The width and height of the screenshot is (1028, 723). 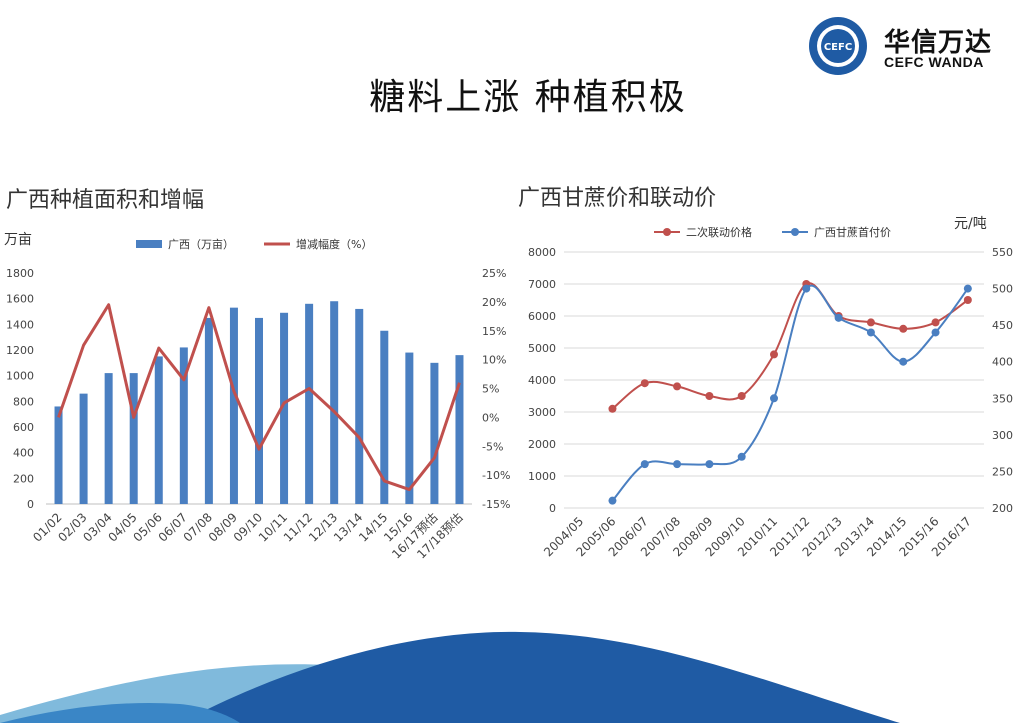 What do you see at coordinates (790, 346) in the screenshot?
I see `linkage-price-line` at bounding box center [790, 346].